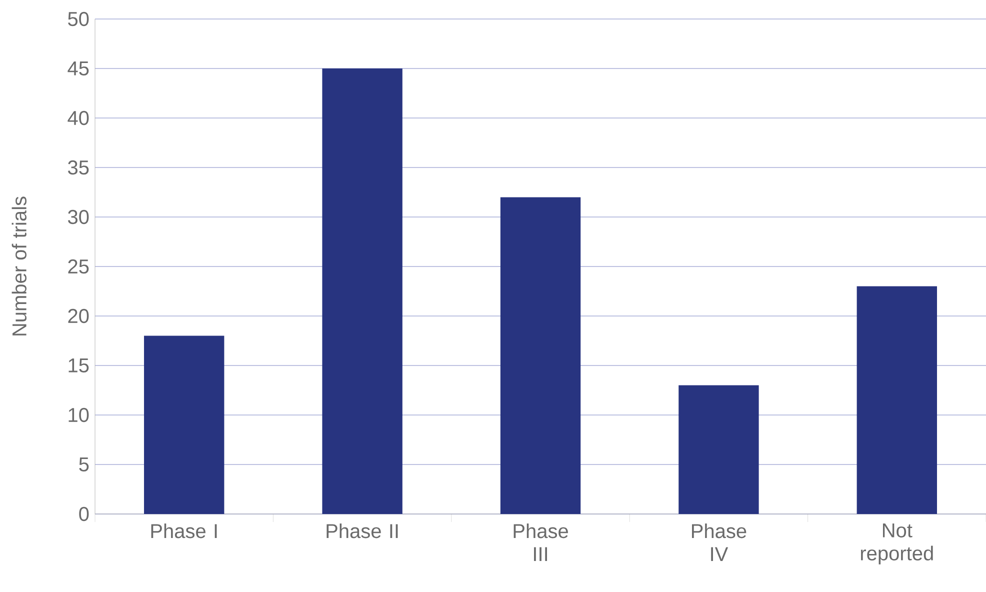 This screenshot has height=592, width=986. I want to click on y-tick-label: 45, so click(78, 69).